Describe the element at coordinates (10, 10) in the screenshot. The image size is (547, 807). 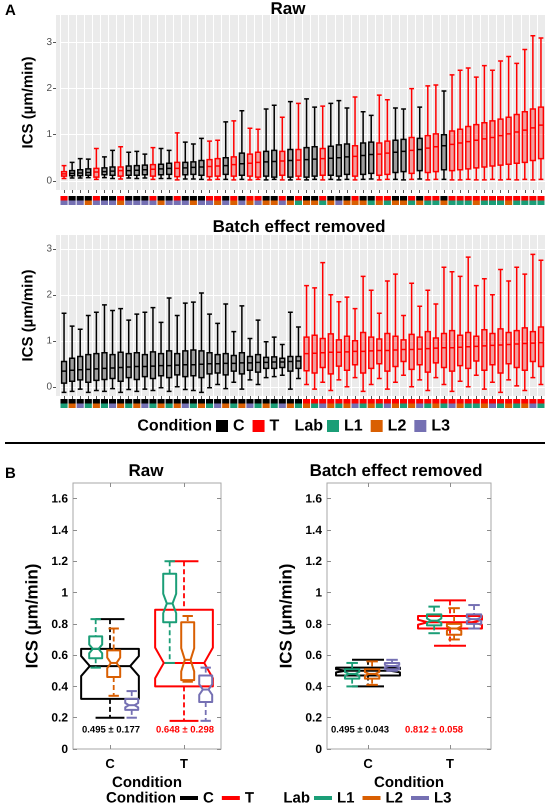
I see `text: A` at that location.